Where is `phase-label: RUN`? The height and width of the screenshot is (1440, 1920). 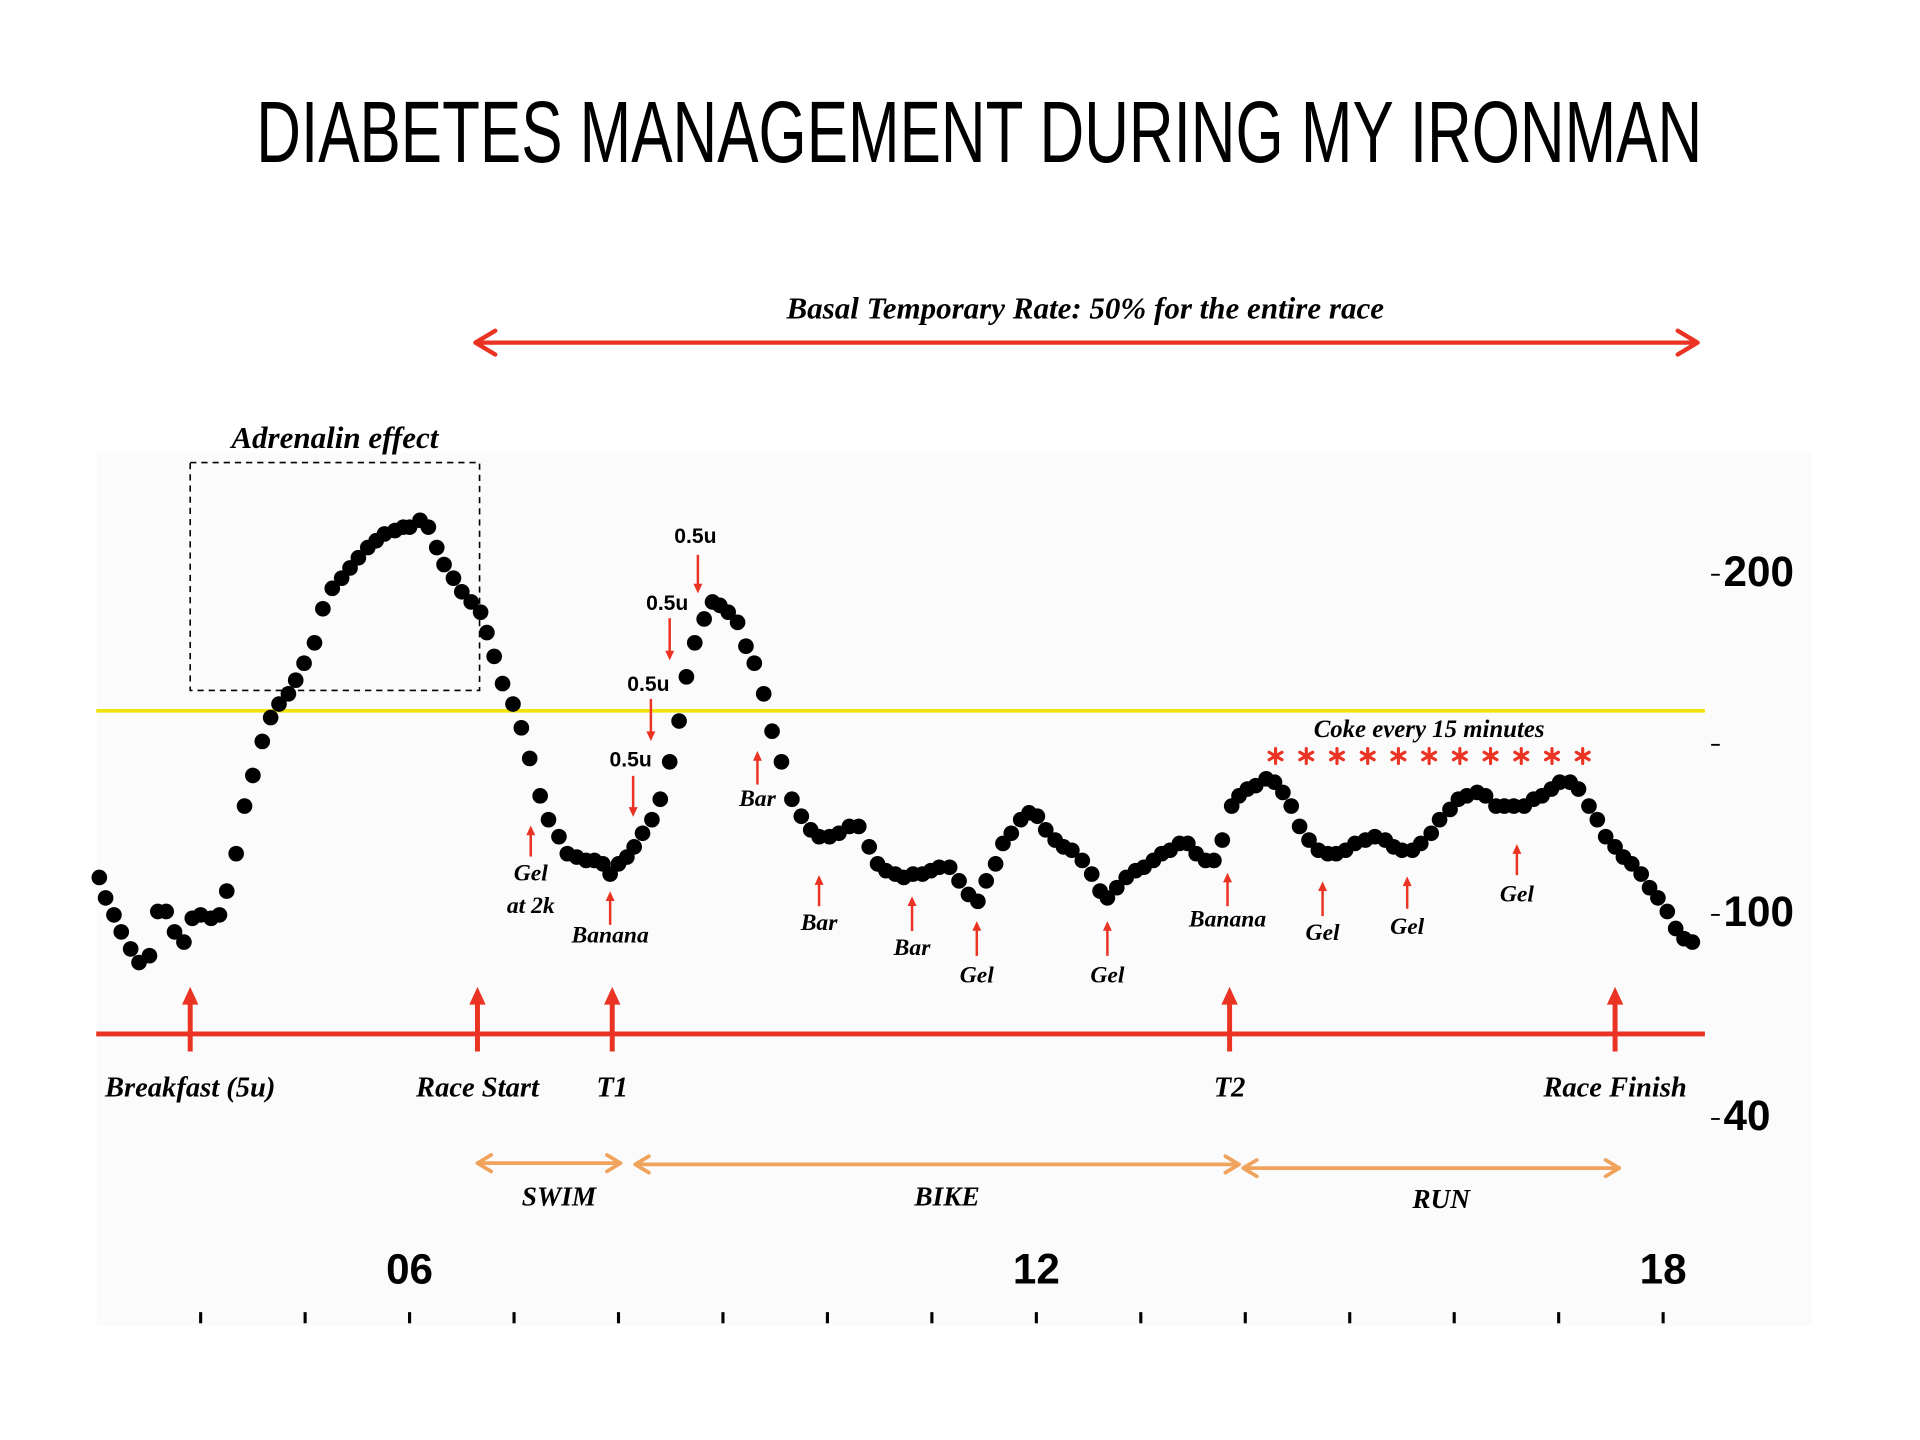
phase-label: RUN is located at coordinates (1441, 1199).